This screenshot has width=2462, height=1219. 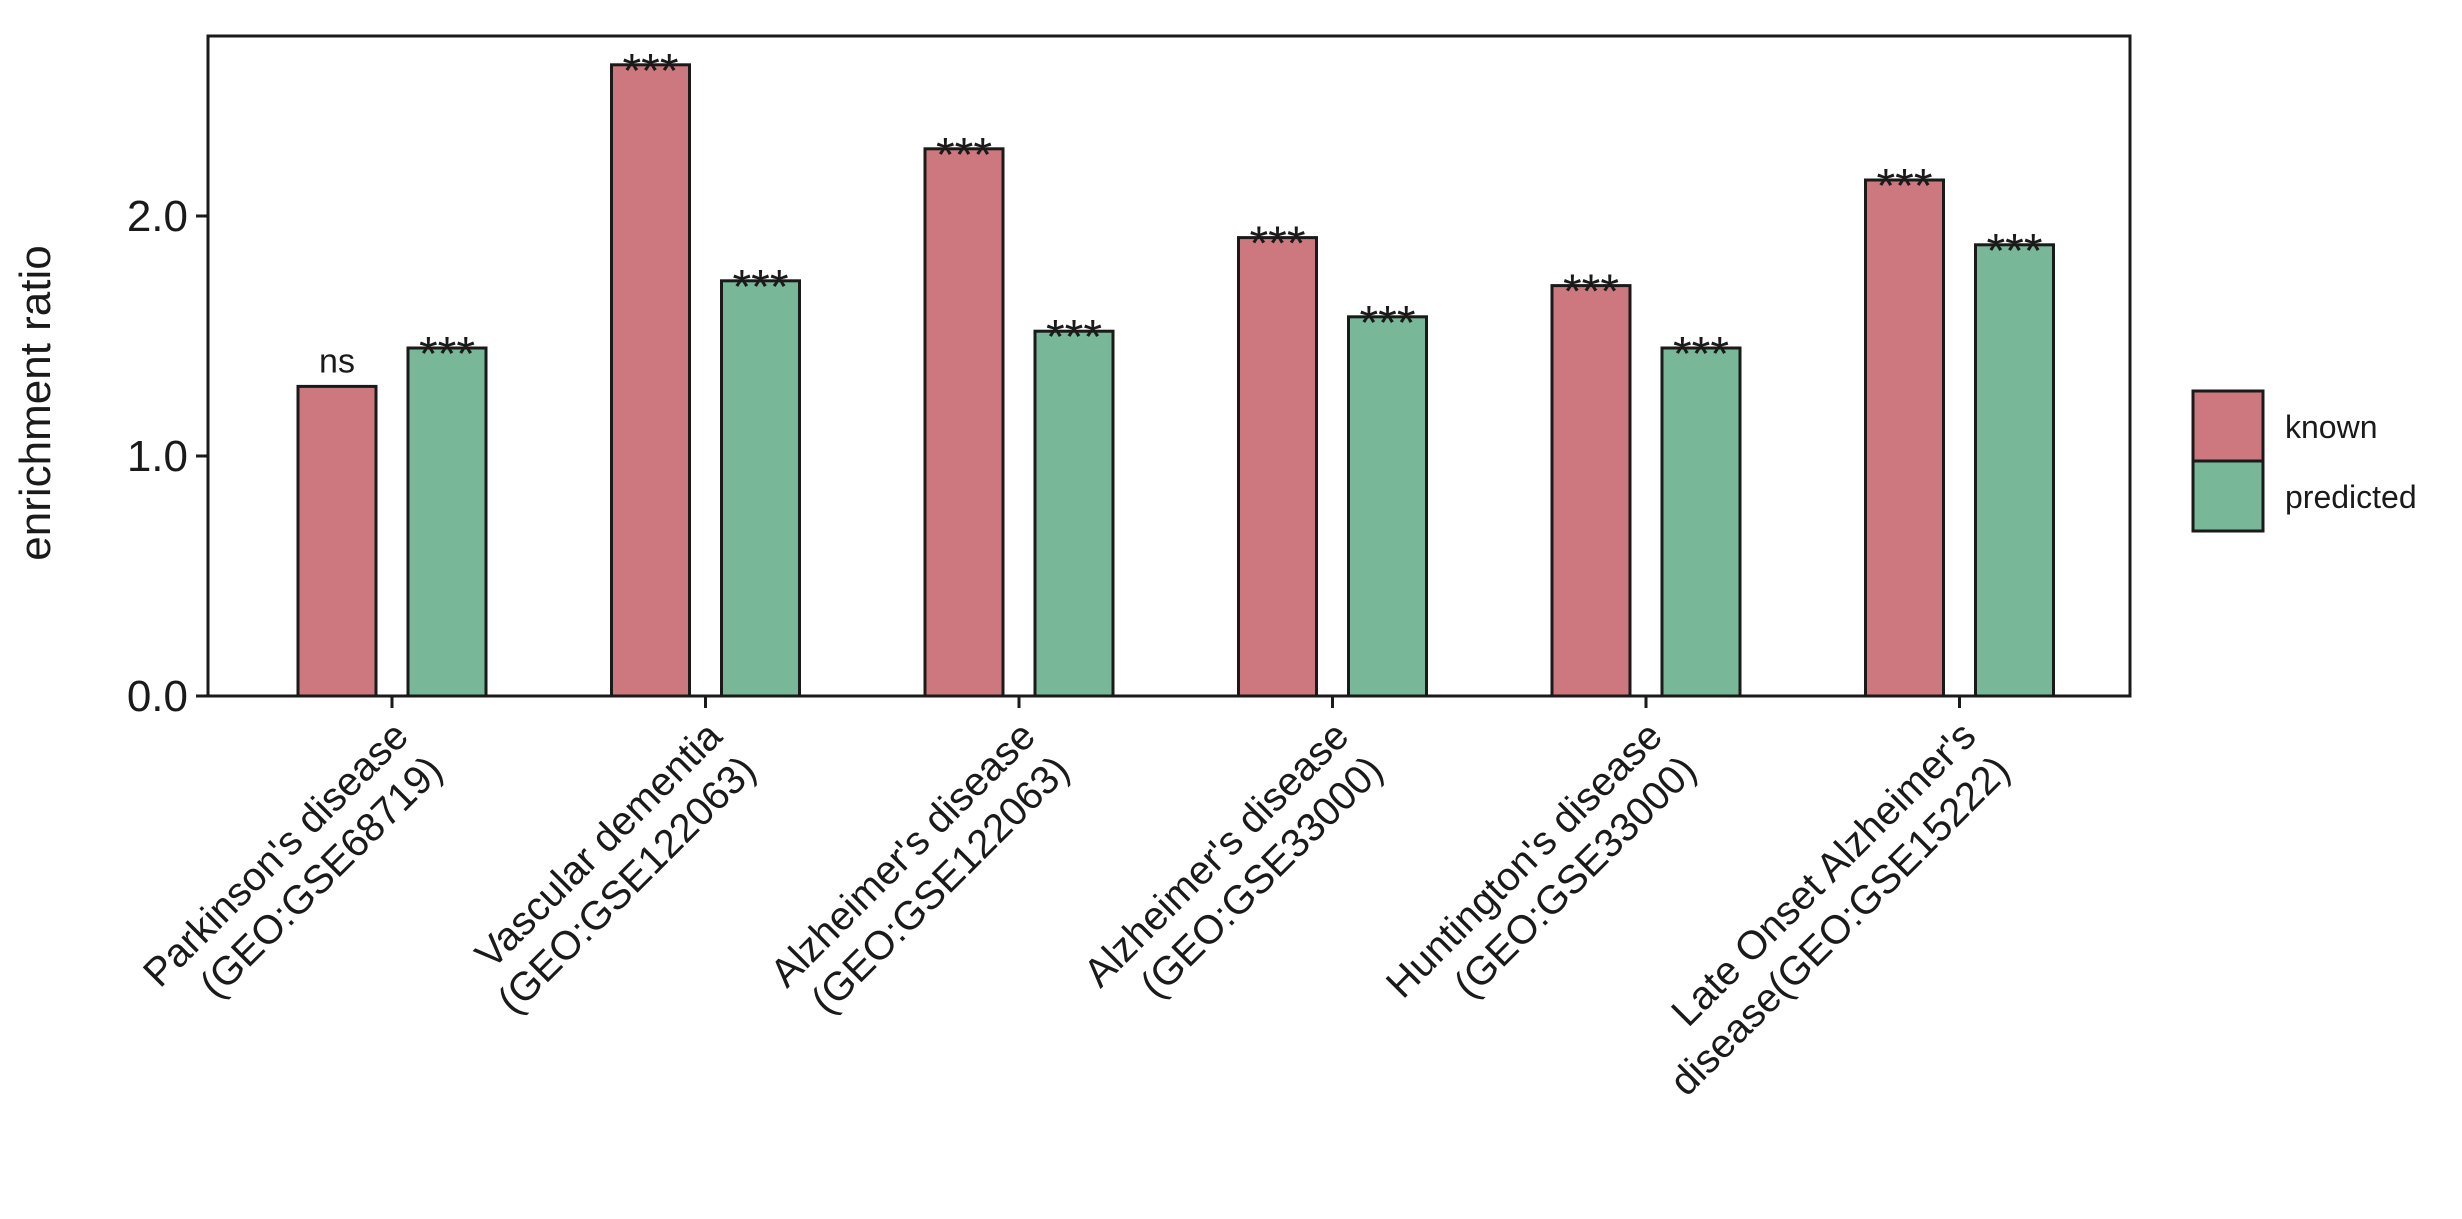 I want to click on y-axis: 0.0 1.0 2.0, so click(x=167, y=456).